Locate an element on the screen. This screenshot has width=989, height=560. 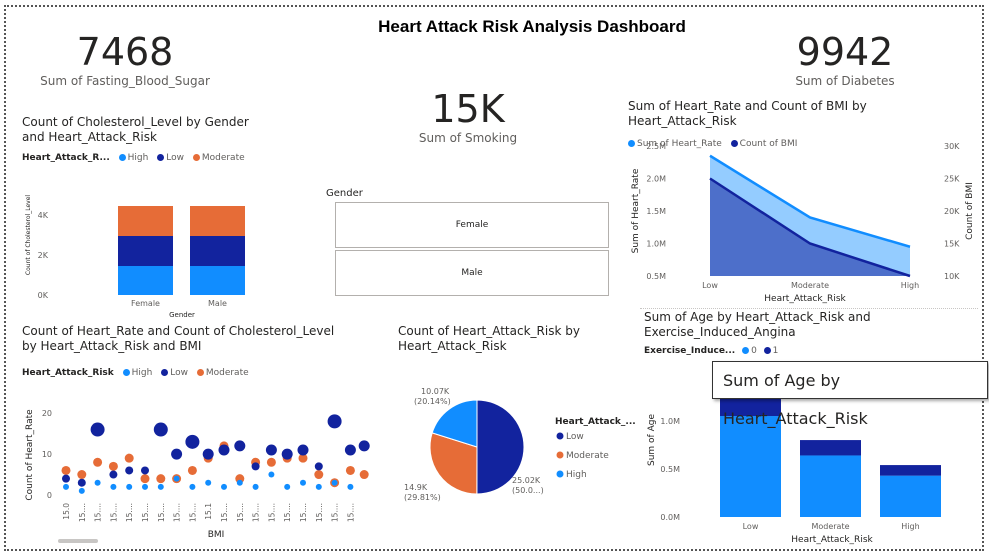
pie-slice-moderate is located at coordinates (453, 463).